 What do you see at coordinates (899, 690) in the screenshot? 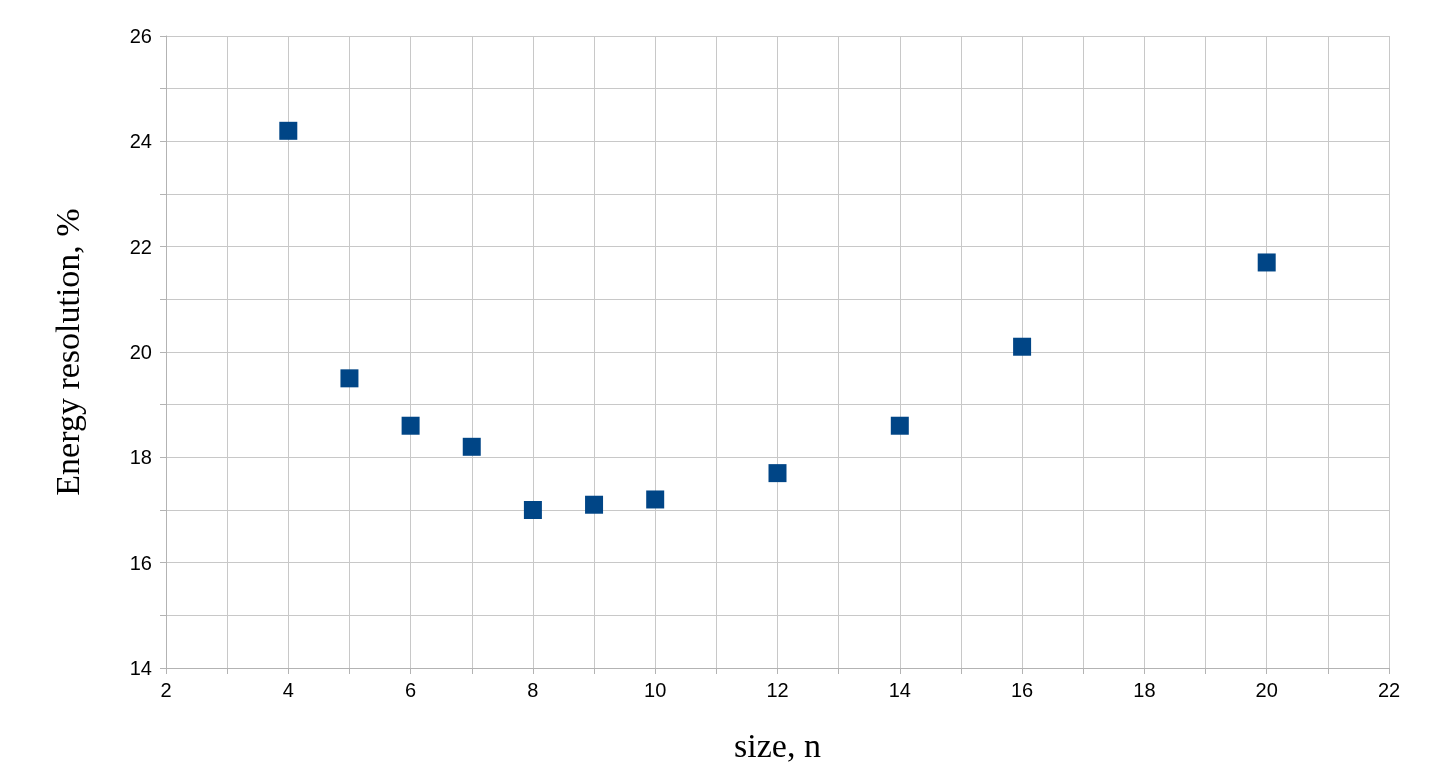
I see `x-tick-label: 14` at bounding box center [899, 690].